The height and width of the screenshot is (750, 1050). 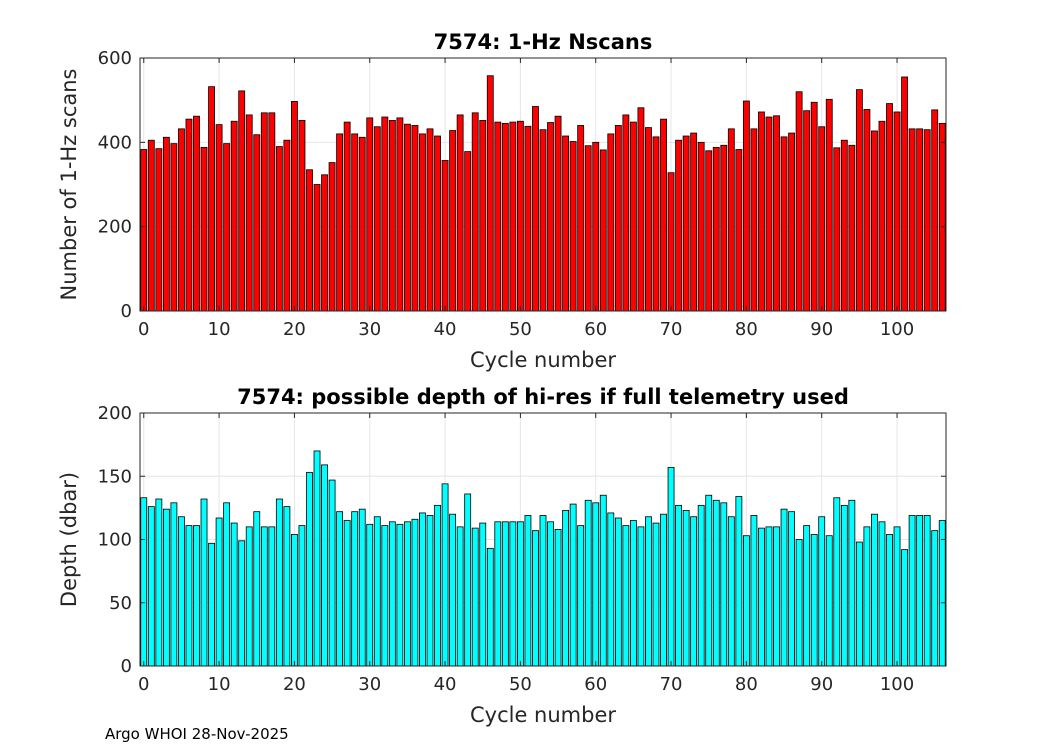 What do you see at coordinates (197, 734) in the screenshot?
I see `footer-credit: Argo WHOI 28-Nov-2025` at bounding box center [197, 734].